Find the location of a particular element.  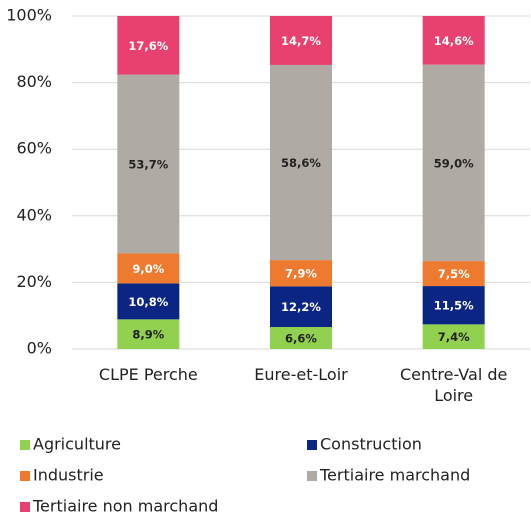

legend-label: Construction is located at coordinates (371, 444).